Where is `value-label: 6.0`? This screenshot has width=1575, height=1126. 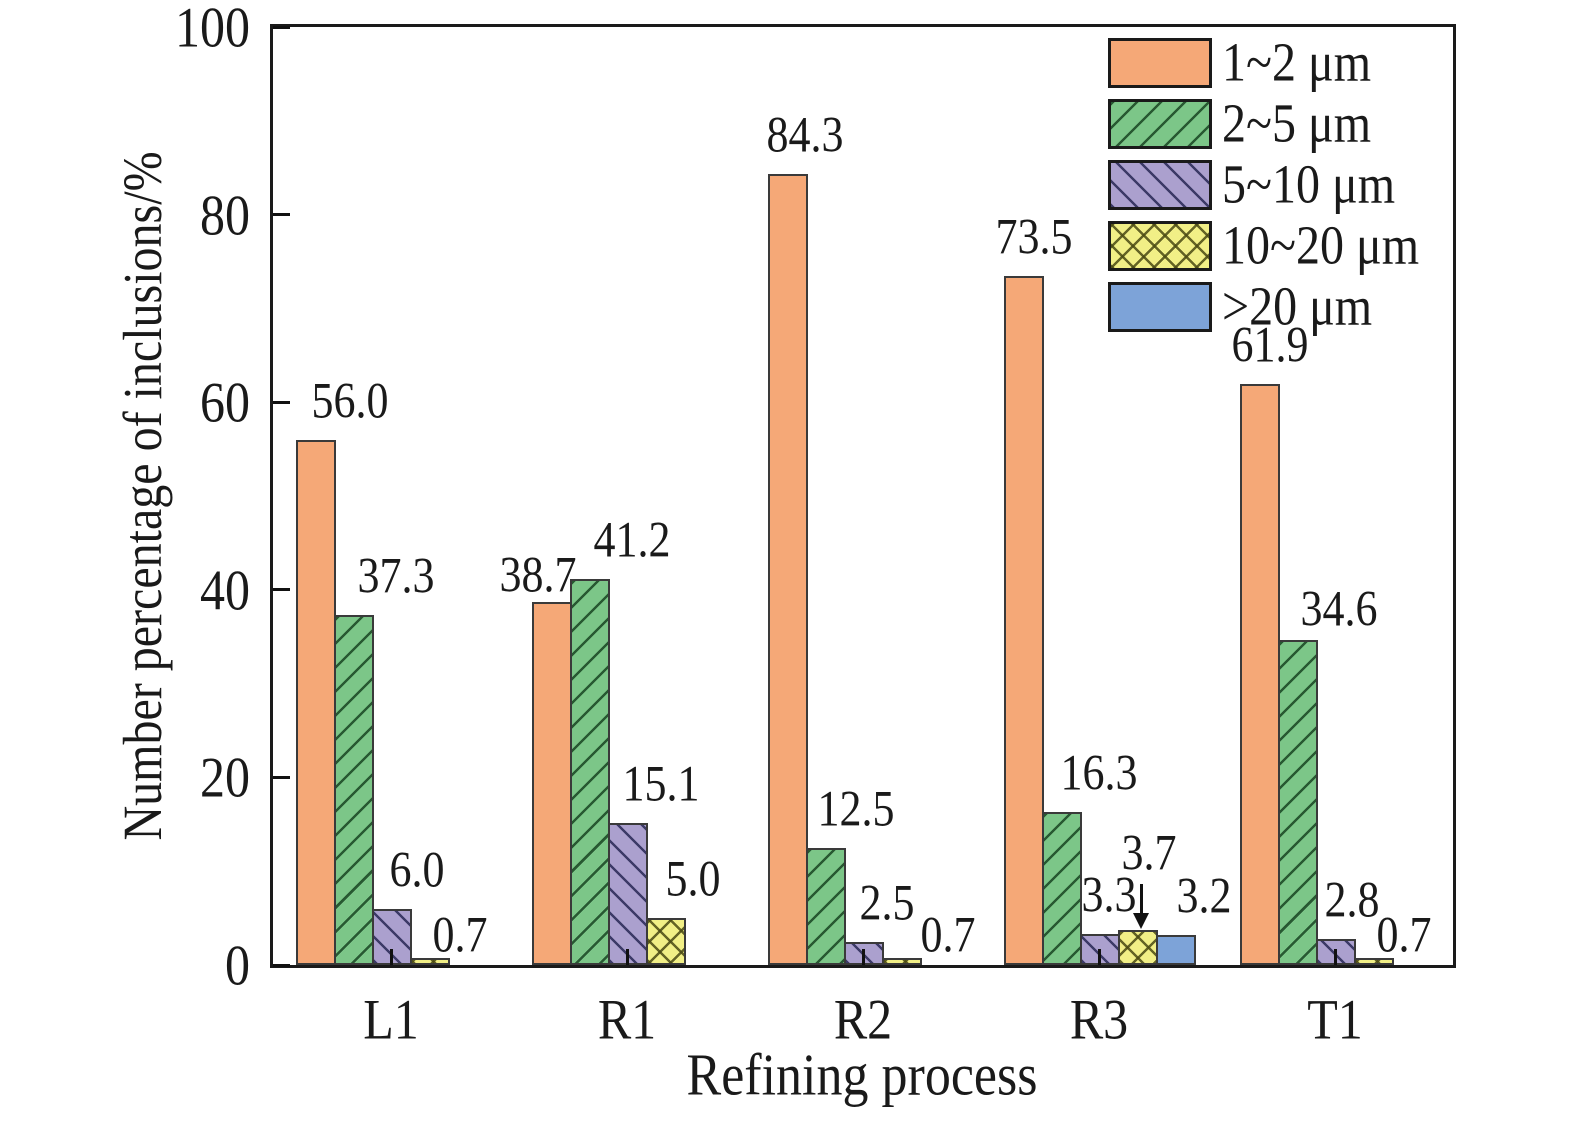 value-label: 6.0 is located at coordinates (417, 869).